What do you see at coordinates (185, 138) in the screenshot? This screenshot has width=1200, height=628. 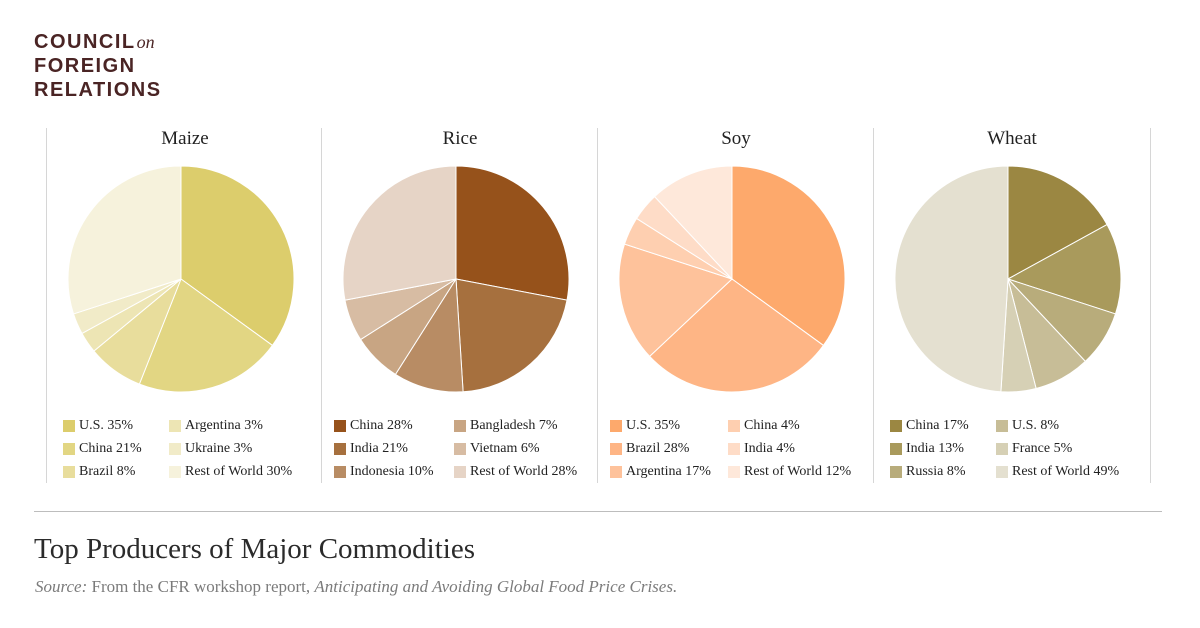 I see `chart-title-maize: Maize` at bounding box center [185, 138].